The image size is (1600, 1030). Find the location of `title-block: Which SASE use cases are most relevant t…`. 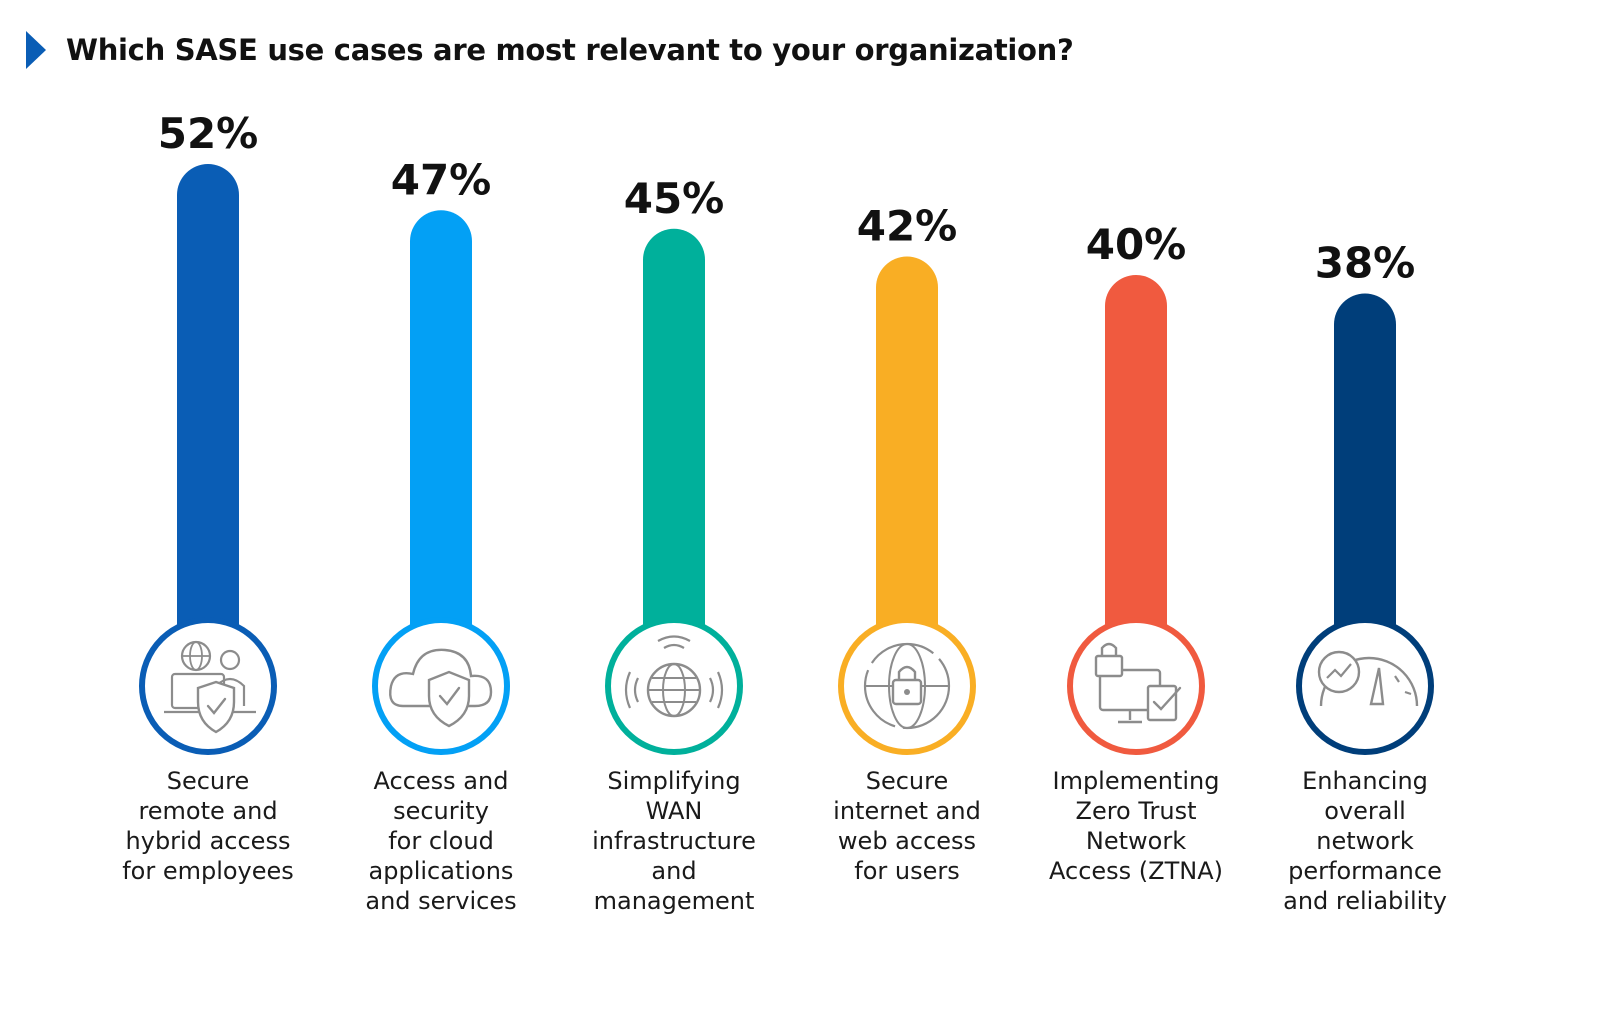

title-block: Which SASE use cases are most relevant t… is located at coordinates (550, 50).